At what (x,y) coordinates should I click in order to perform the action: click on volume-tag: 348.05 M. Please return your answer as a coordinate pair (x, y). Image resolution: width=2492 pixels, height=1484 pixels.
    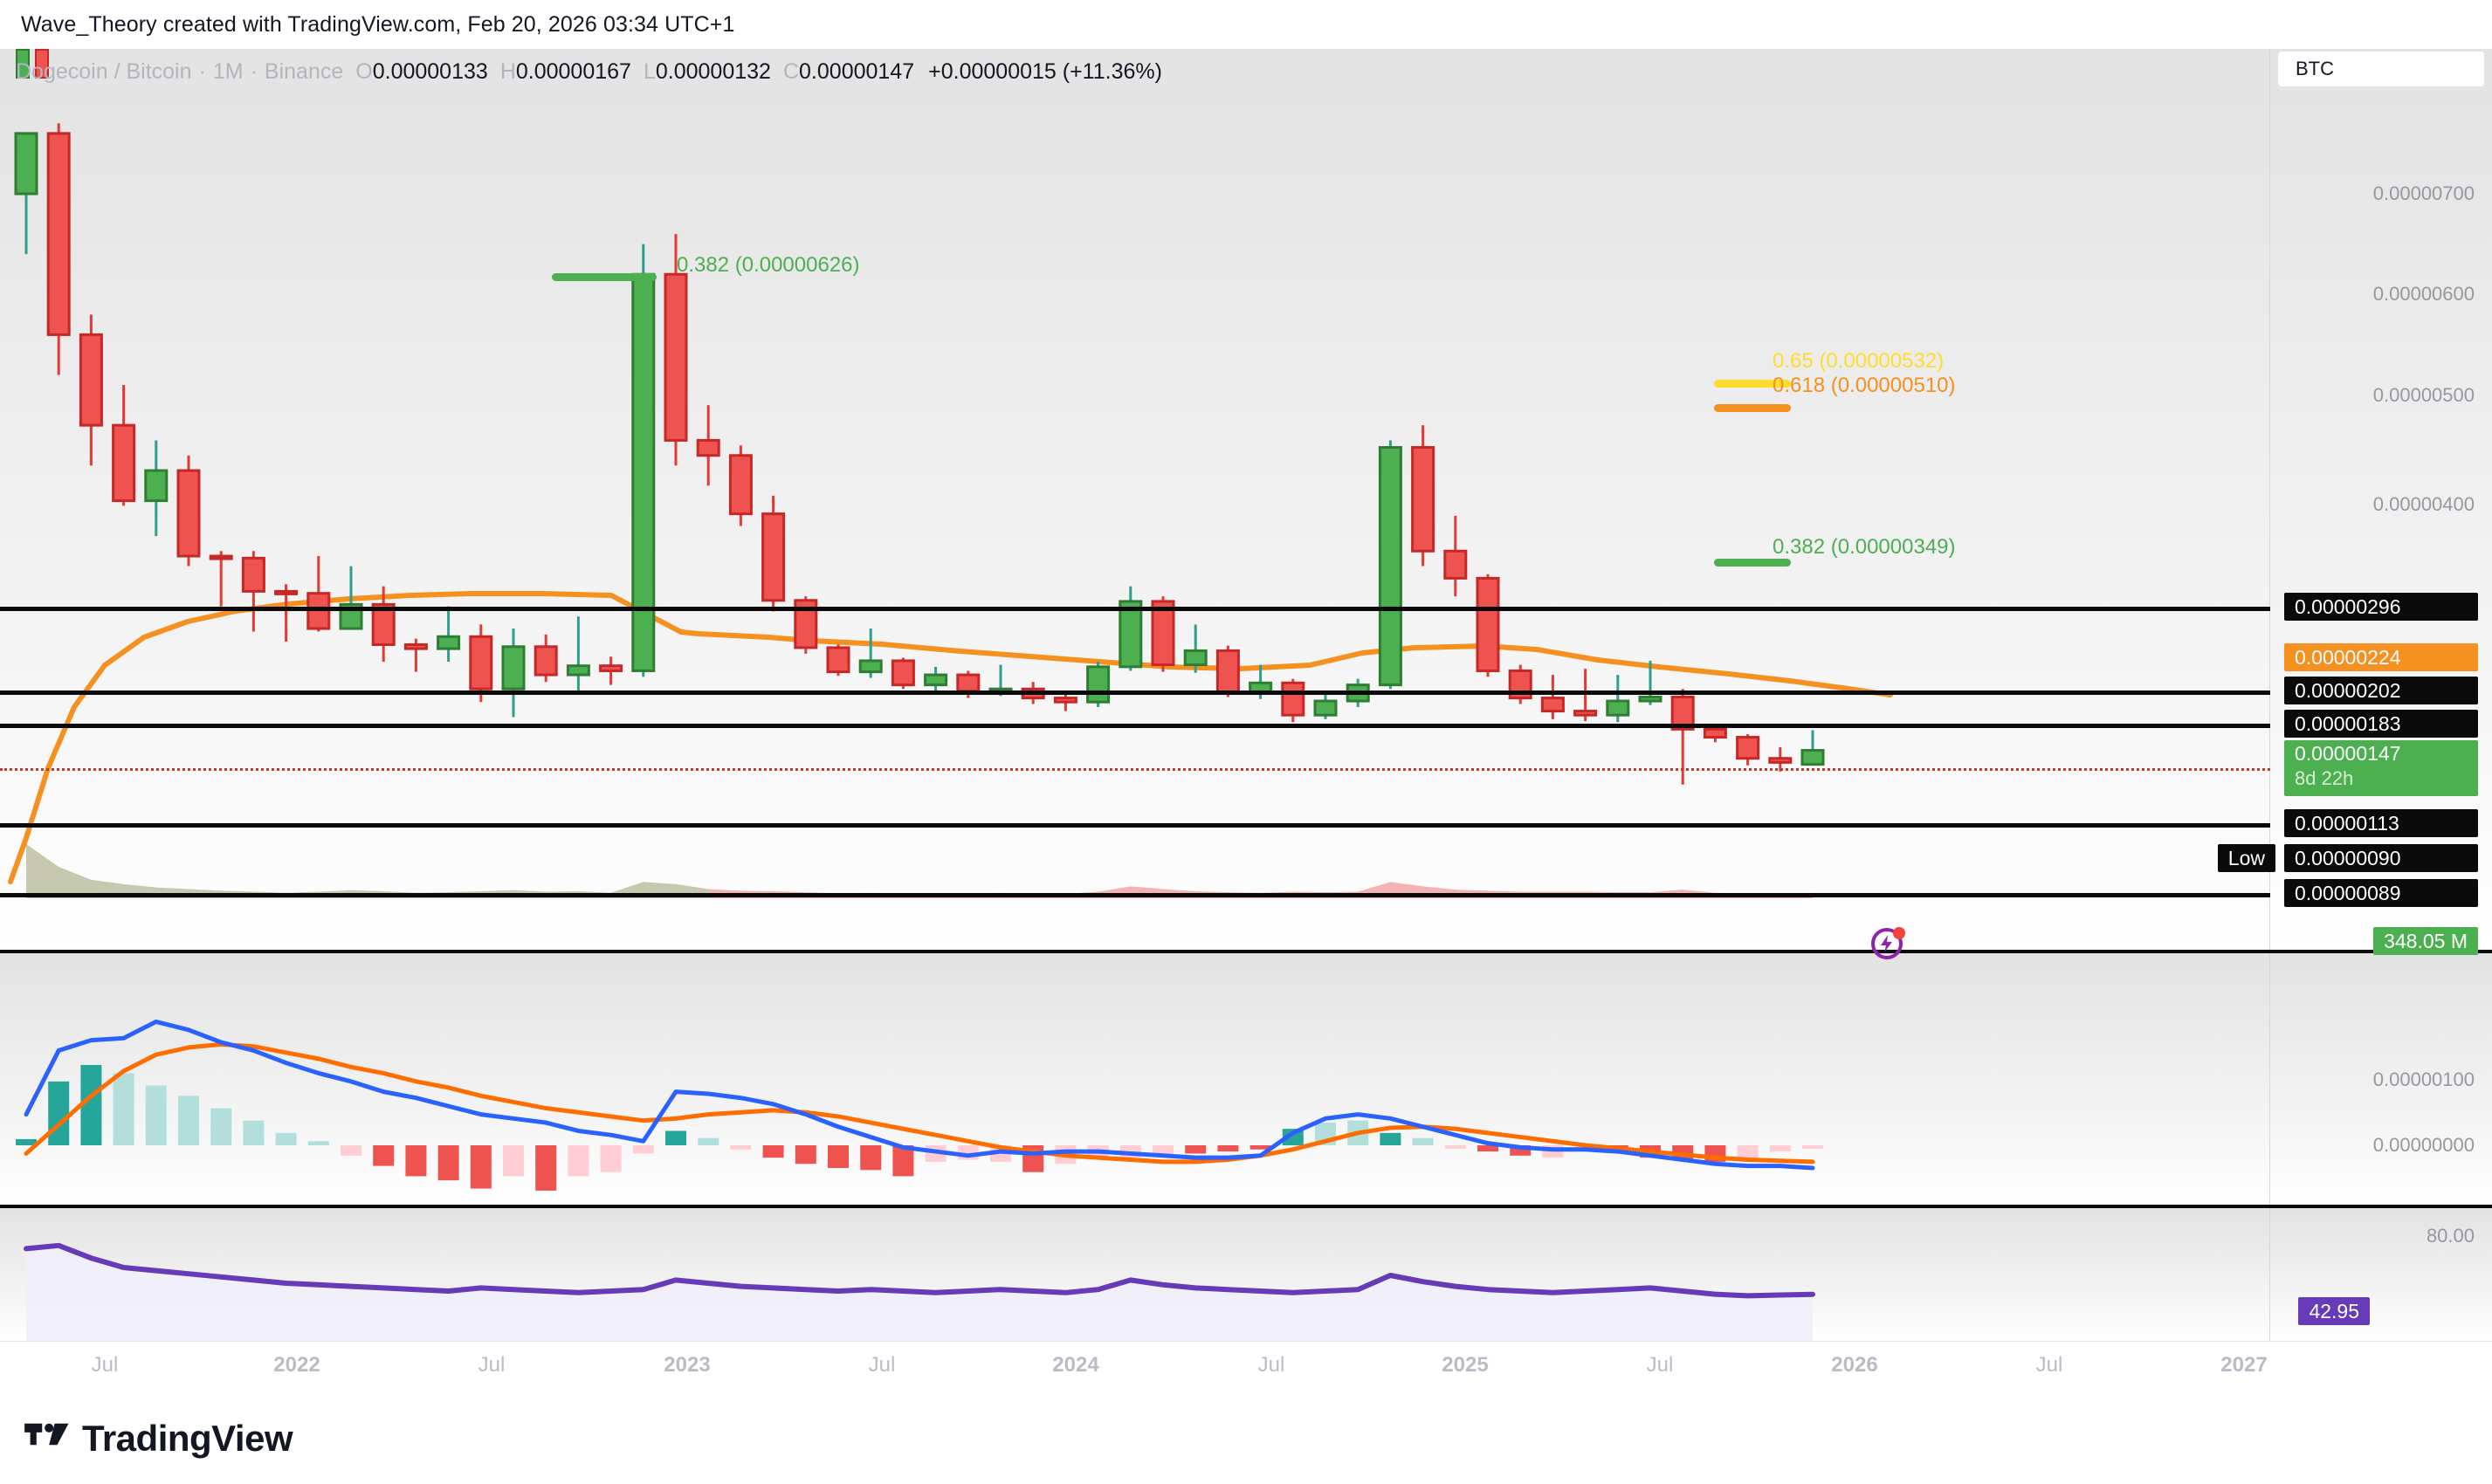
    Looking at the image, I should click on (2425, 941).